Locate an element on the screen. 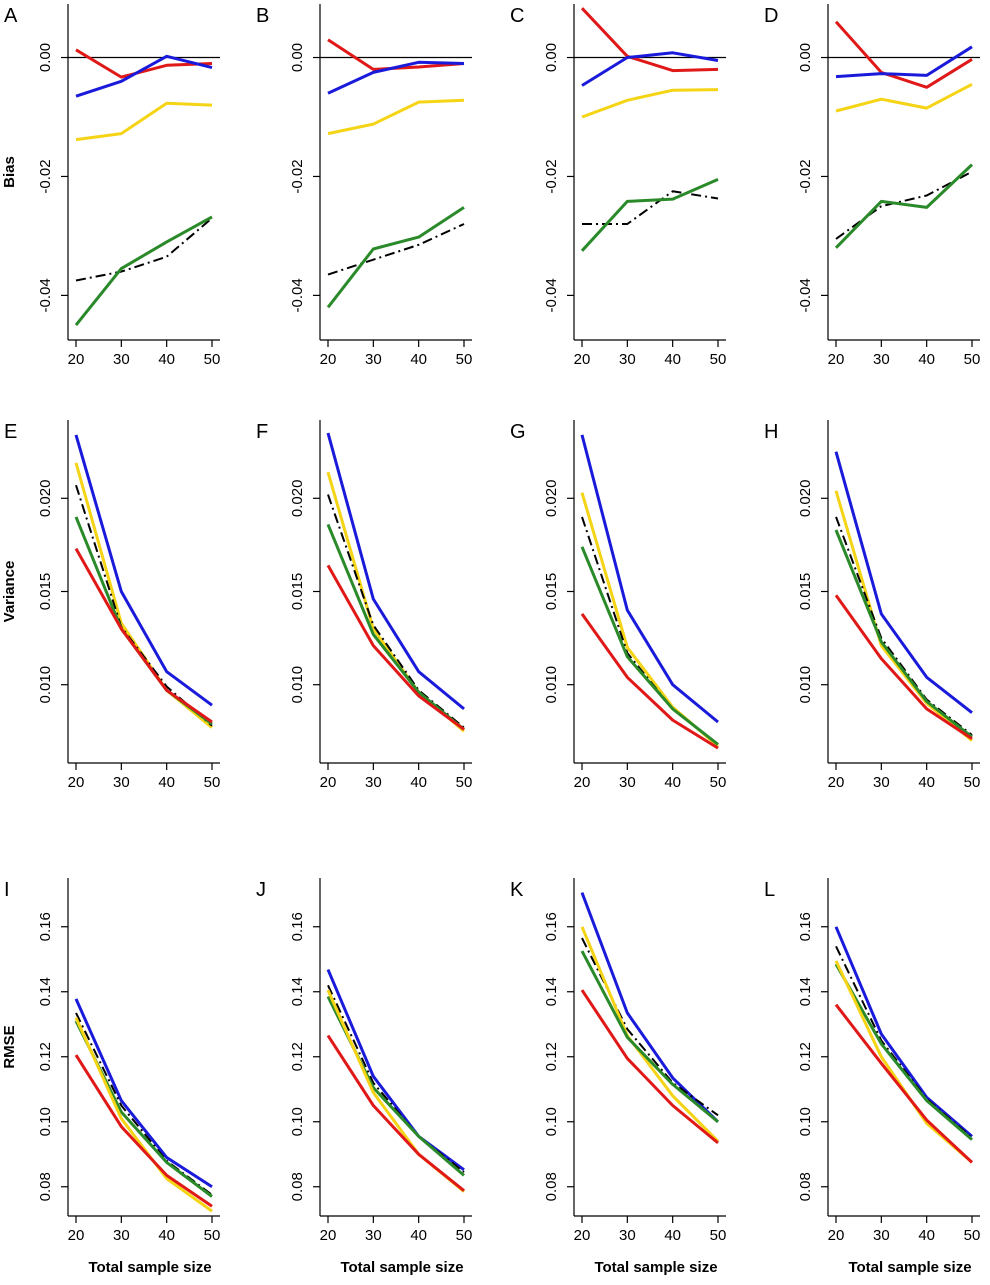  y-axis-label: Variance is located at coordinates (9, 592).